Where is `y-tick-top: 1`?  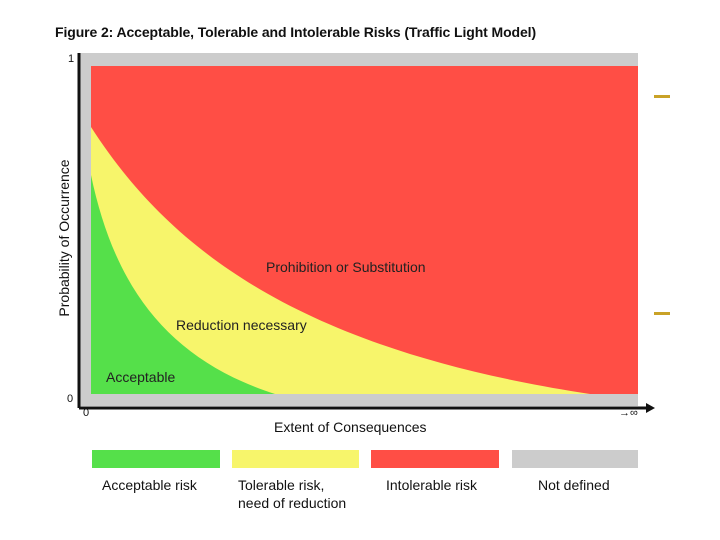 y-tick-top: 1 is located at coordinates (71, 59).